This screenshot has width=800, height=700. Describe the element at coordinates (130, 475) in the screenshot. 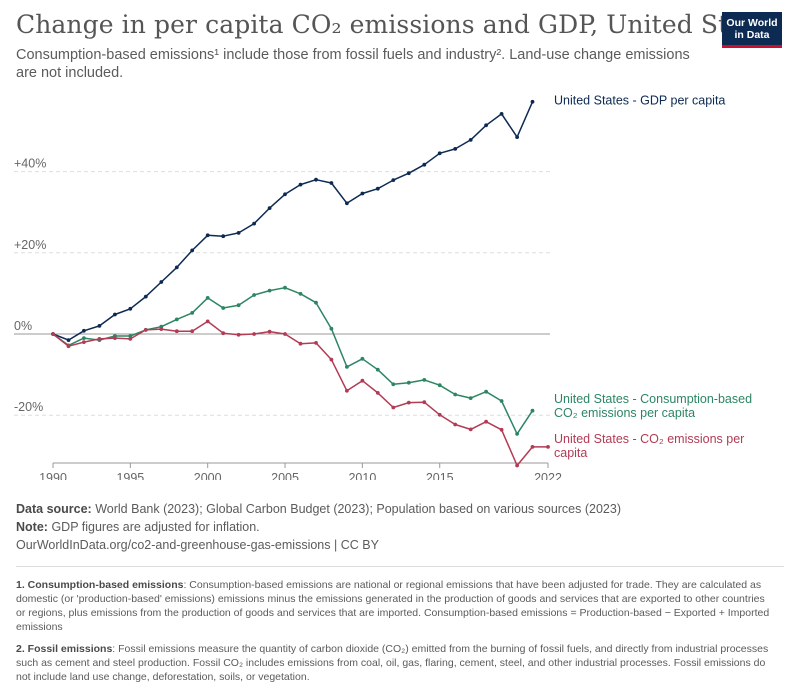

I see `x-tick-label: 1995` at that location.